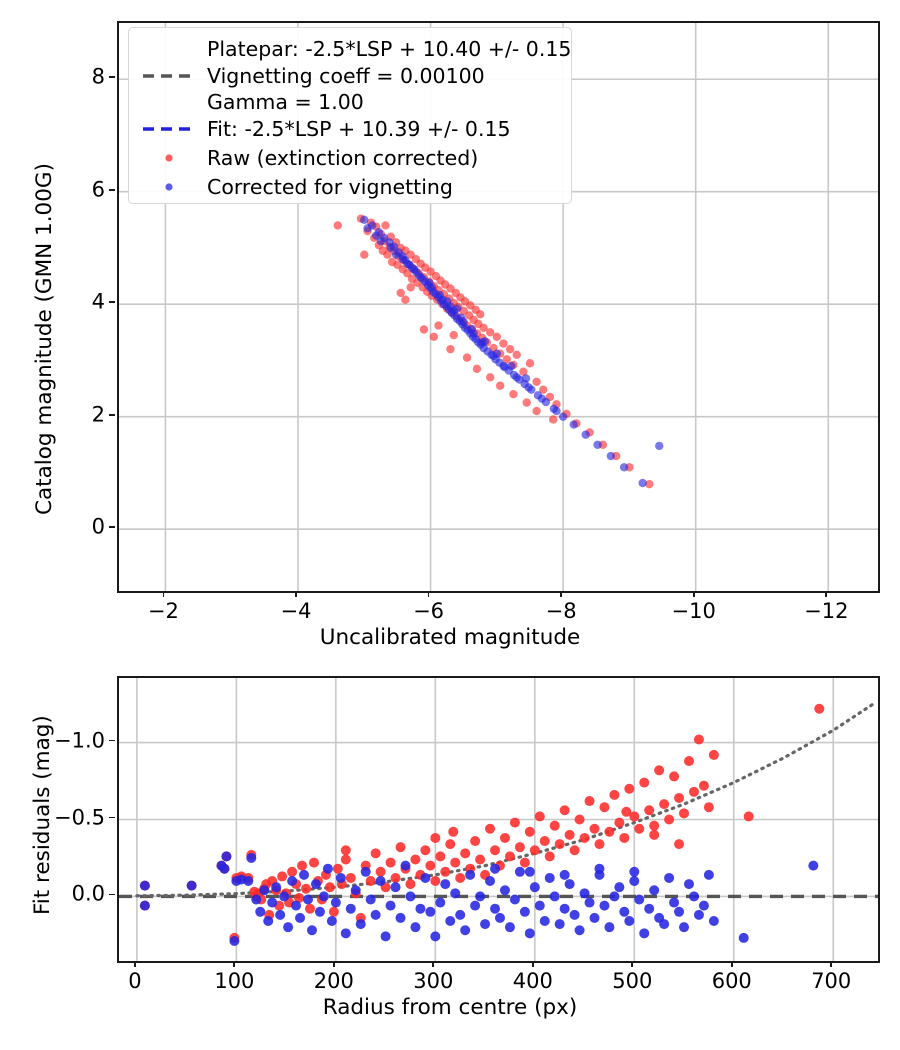 Image resolution: width=900 pixels, height=1050 pixels. What do you see at coordinates (450, 1007) in the screenshot?
I see `bottom-x-axis-title: Radius from centre (px)` at bounding box center [450, 1007].